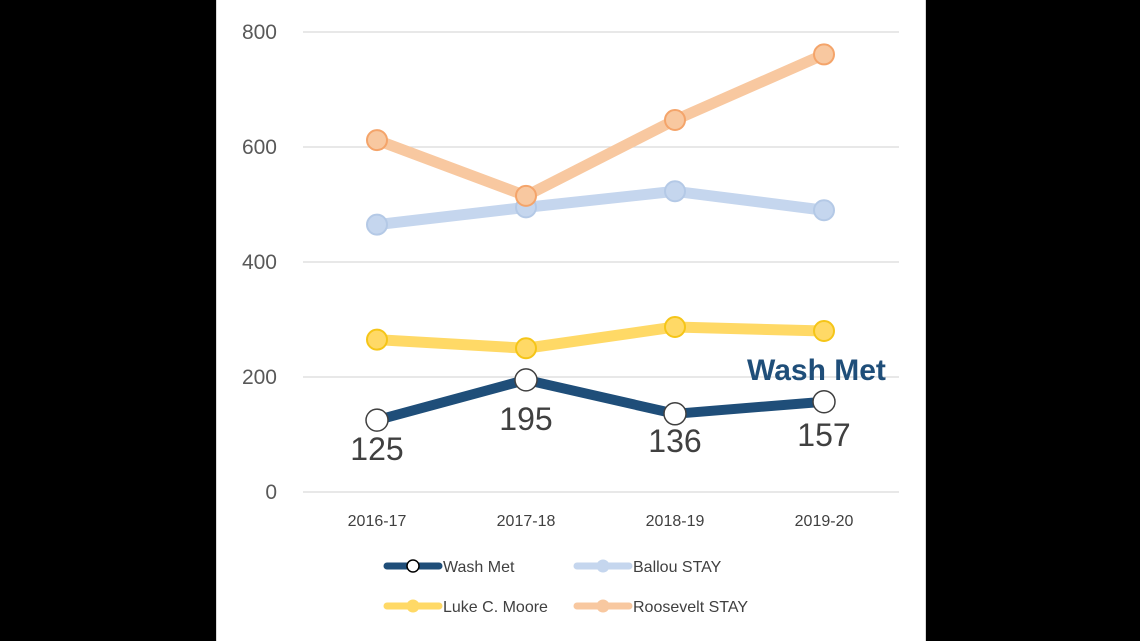  What do you see at coordinates (674, 441) in the screenshot?
I see `data-label-wash-met: 136` at bounding box center [674, 441].